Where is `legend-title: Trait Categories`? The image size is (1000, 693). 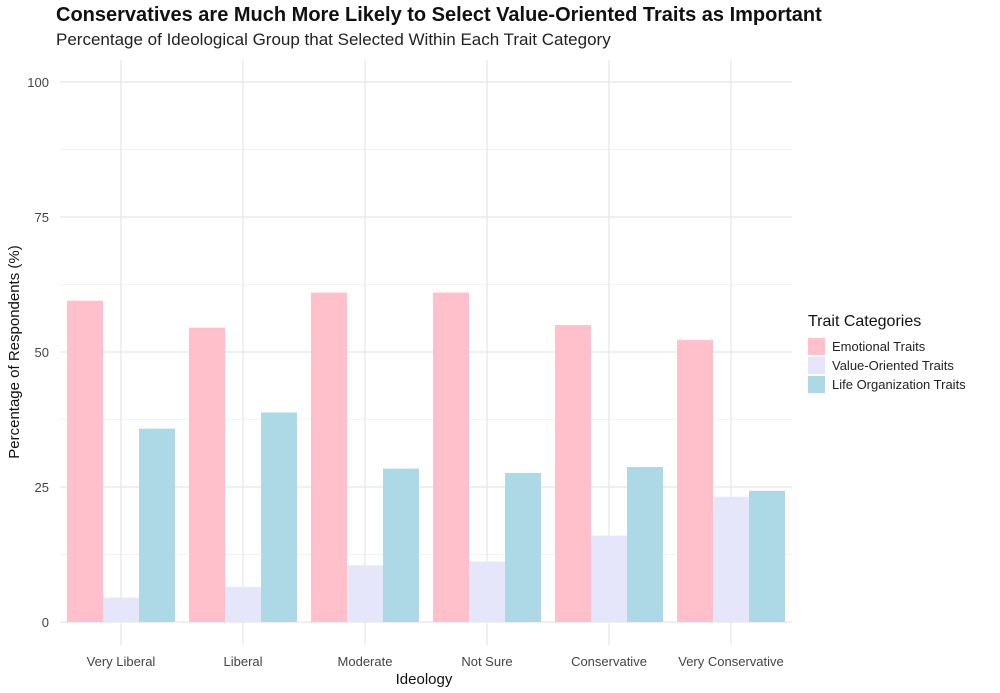
legend-title: Trait Categories is located at coordinates (865, 321).